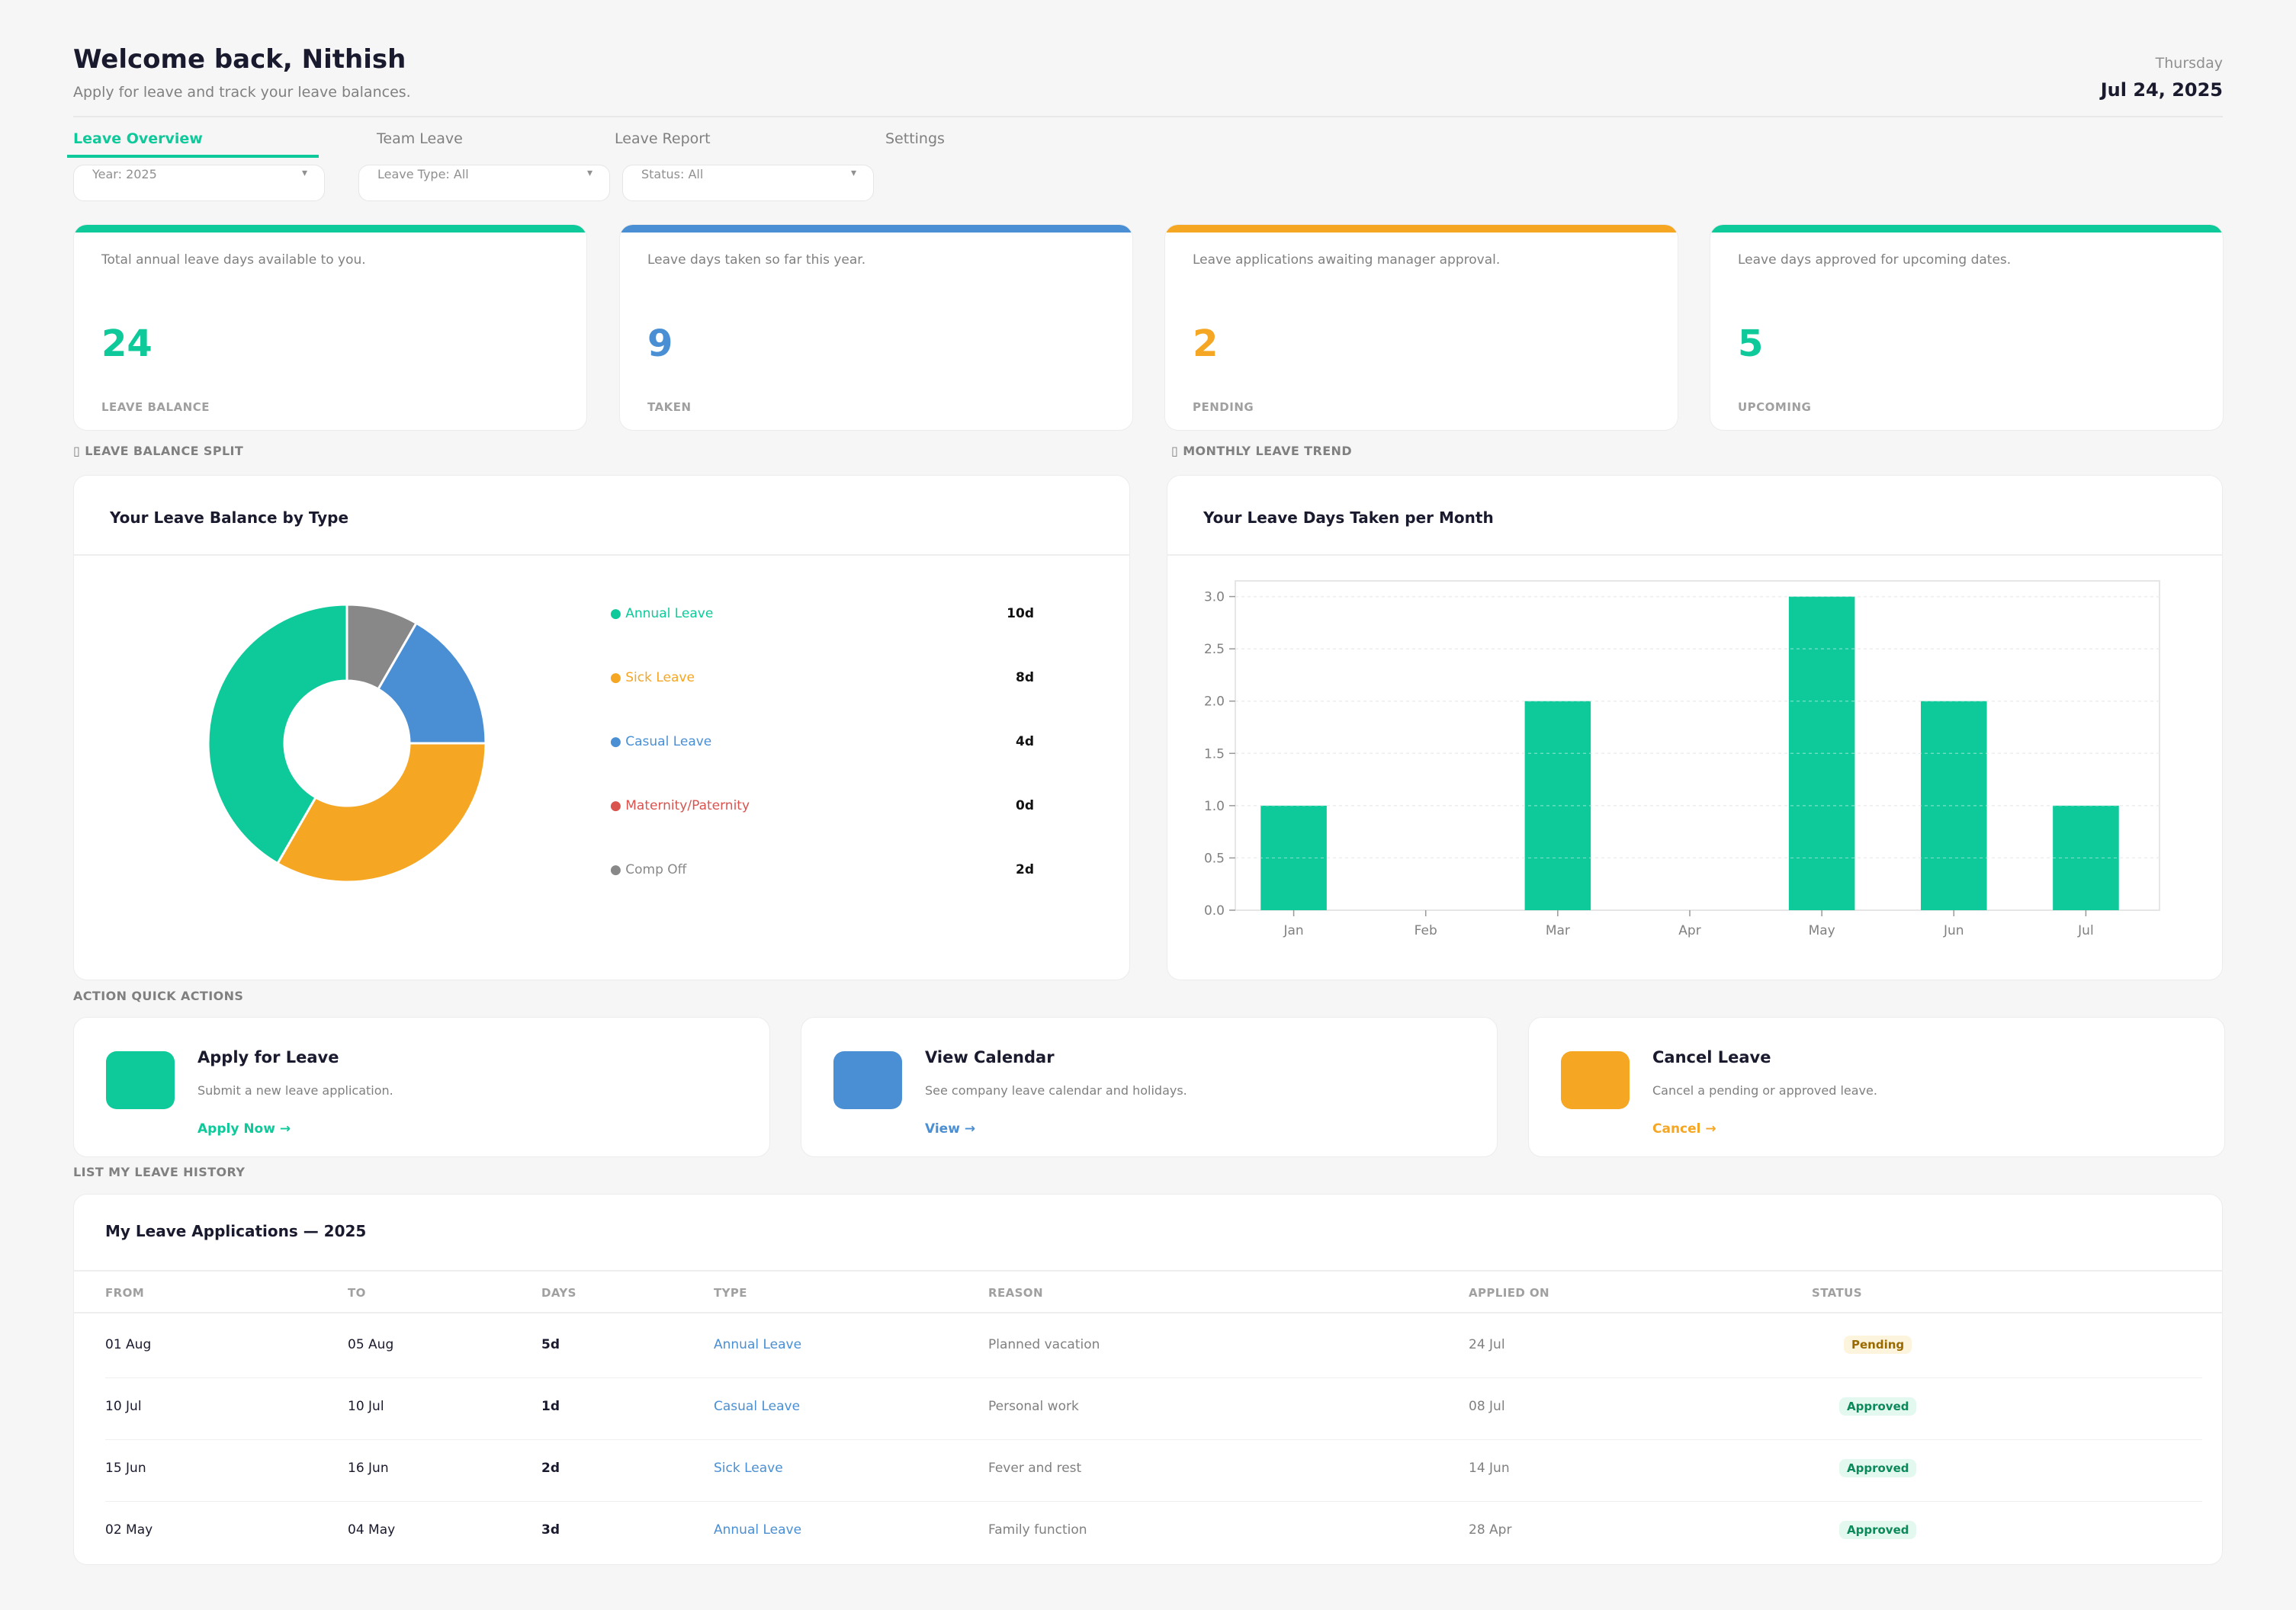 This screenshot has width=2296, height=1610. What do you see at coordinates (229, 517) in the screenshot?
I see `leave-balance-panel-title: Your Leave Balance by Type` at bounding box center [229, 517].